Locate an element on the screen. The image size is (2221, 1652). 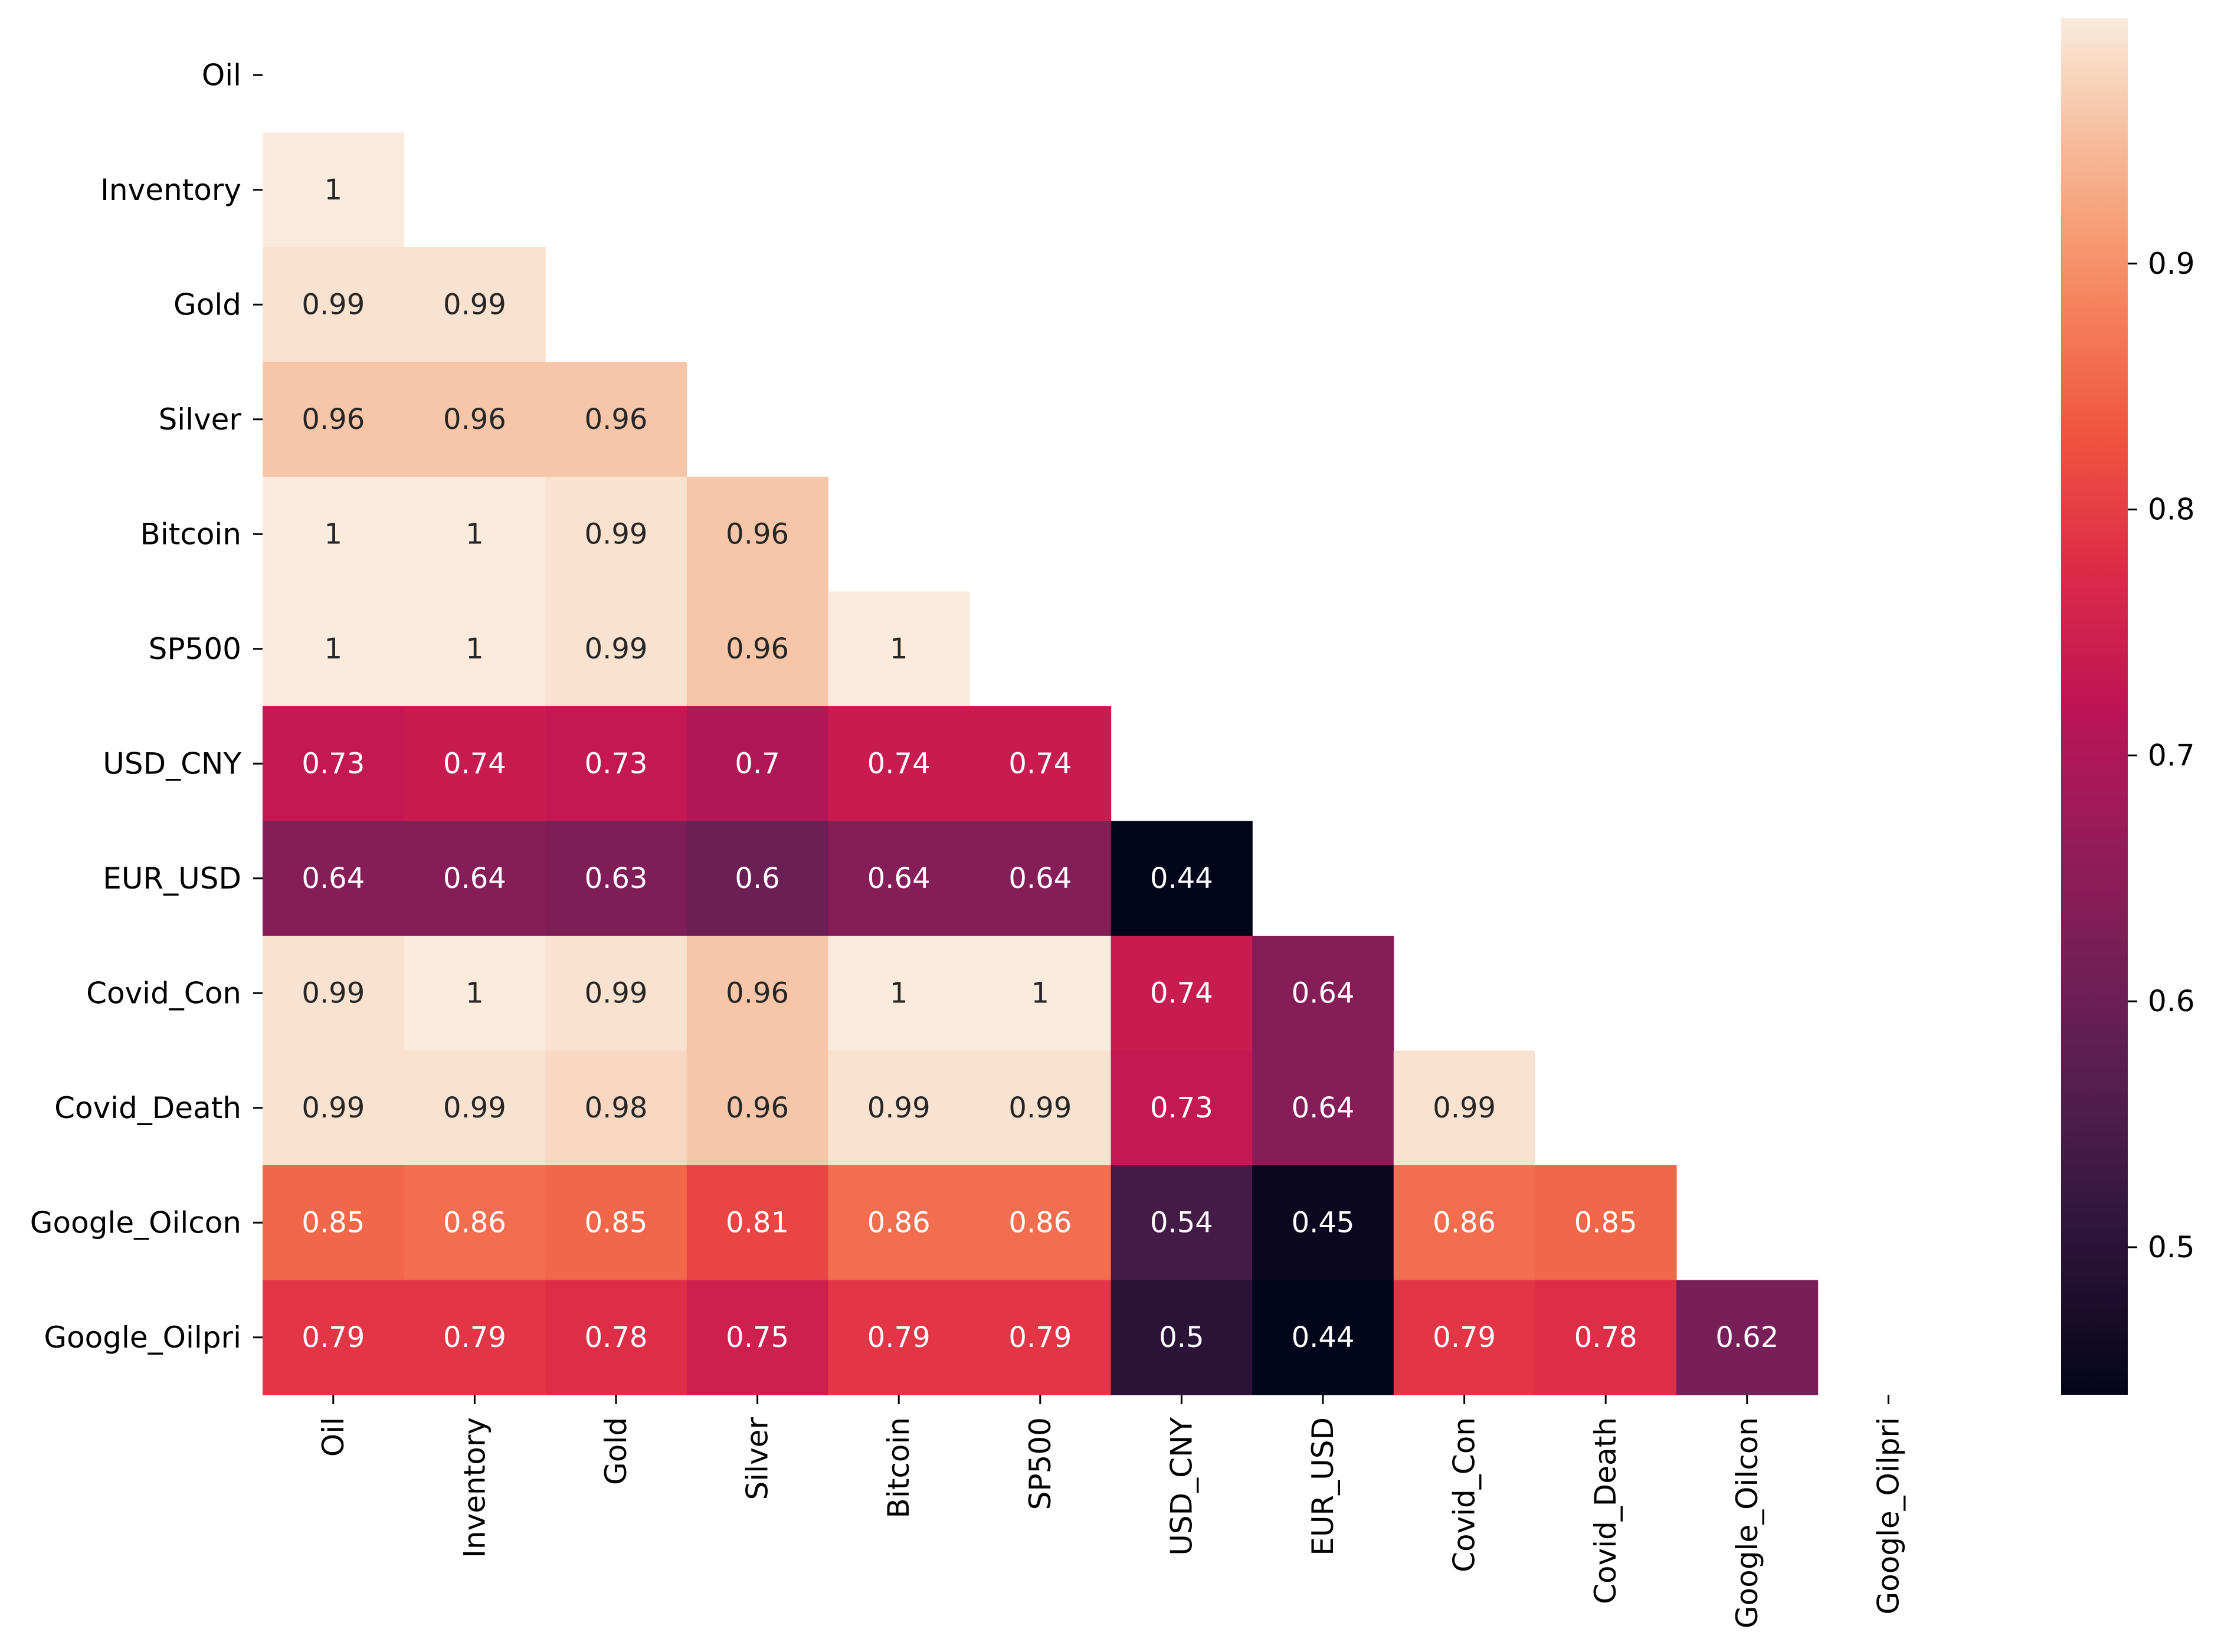
heatmap-cell-silver-inventory is located at coordinates (475, 419).